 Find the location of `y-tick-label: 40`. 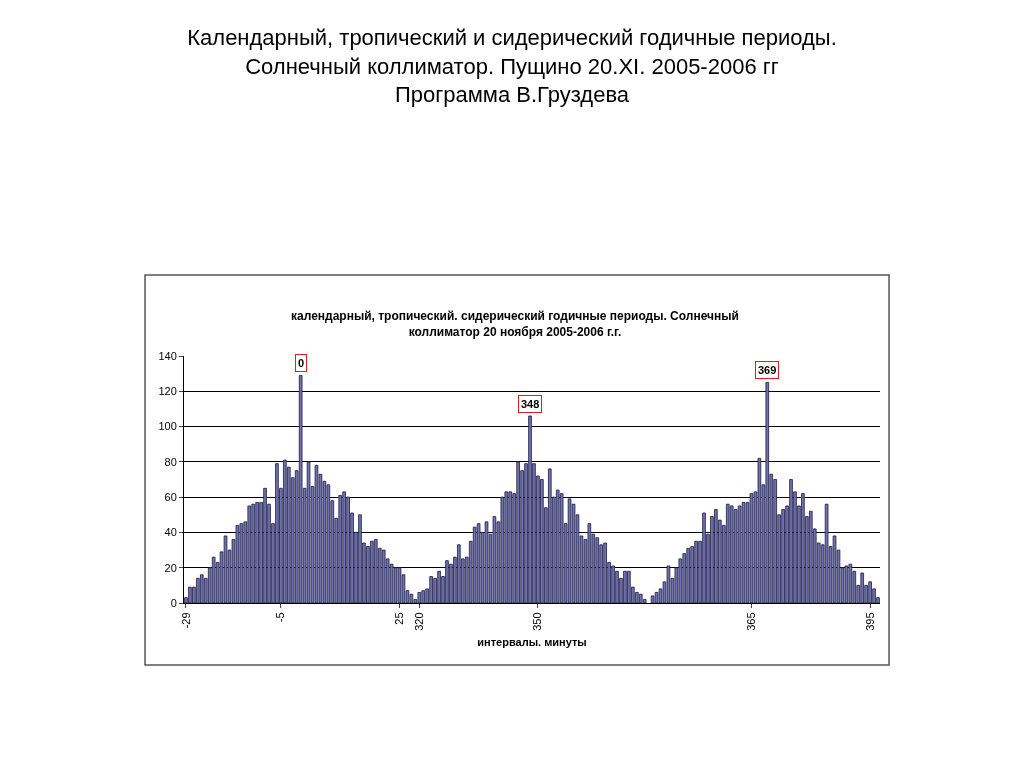

y-tick-label: 40 is located at coordinates (170, 532).